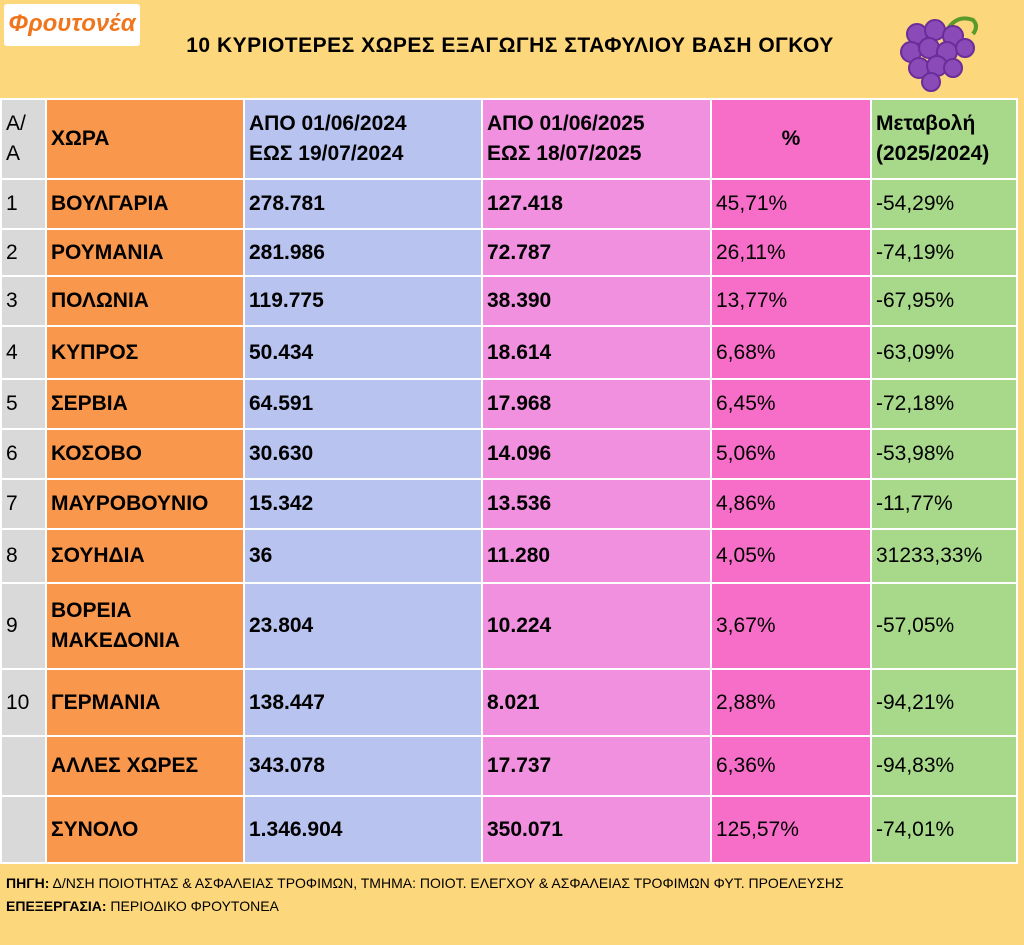 This screenshot has width=1024, height=945. What do you see at coordinates (363, 139) in the screenshot?
I see `header-cell: ΑΠΟ 01/06/2024 ΕΩΣ 19/07/2024` at bounding box center [363, 139].